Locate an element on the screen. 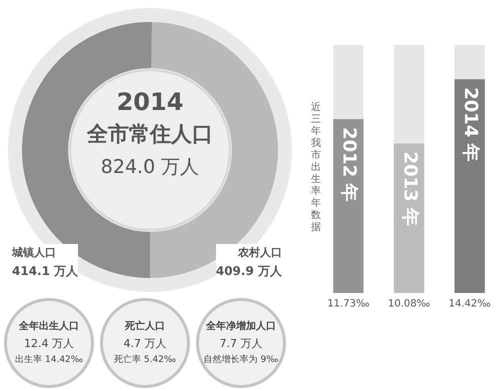  text: 7.7 万人 is located at coordinates (241, 344).